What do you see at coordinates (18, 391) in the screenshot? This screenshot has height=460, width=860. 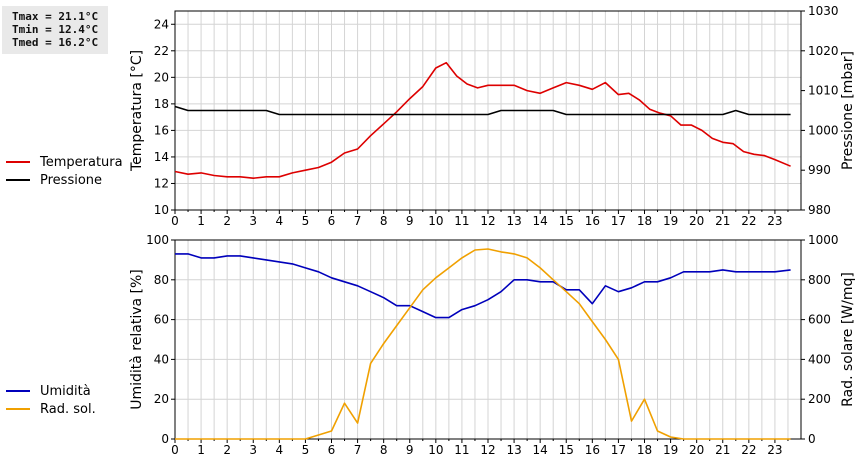 I see `legend-swatch-umidita` at bounding box center [18, 391].